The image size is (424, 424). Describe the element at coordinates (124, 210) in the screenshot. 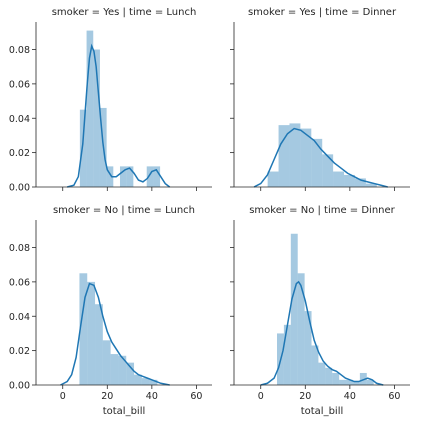

I see `facet-title: smoker = No | time = Lunch` at that location.